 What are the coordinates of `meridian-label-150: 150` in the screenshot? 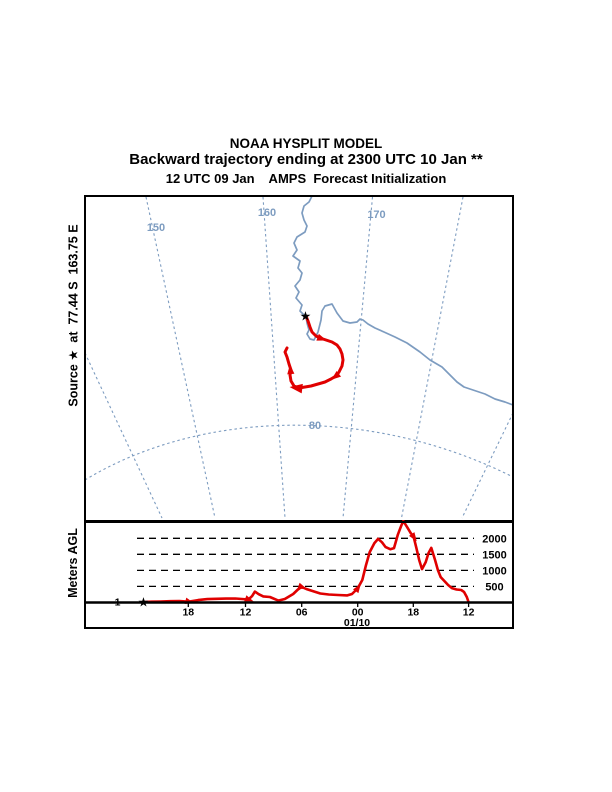 It's located at (156, 228).